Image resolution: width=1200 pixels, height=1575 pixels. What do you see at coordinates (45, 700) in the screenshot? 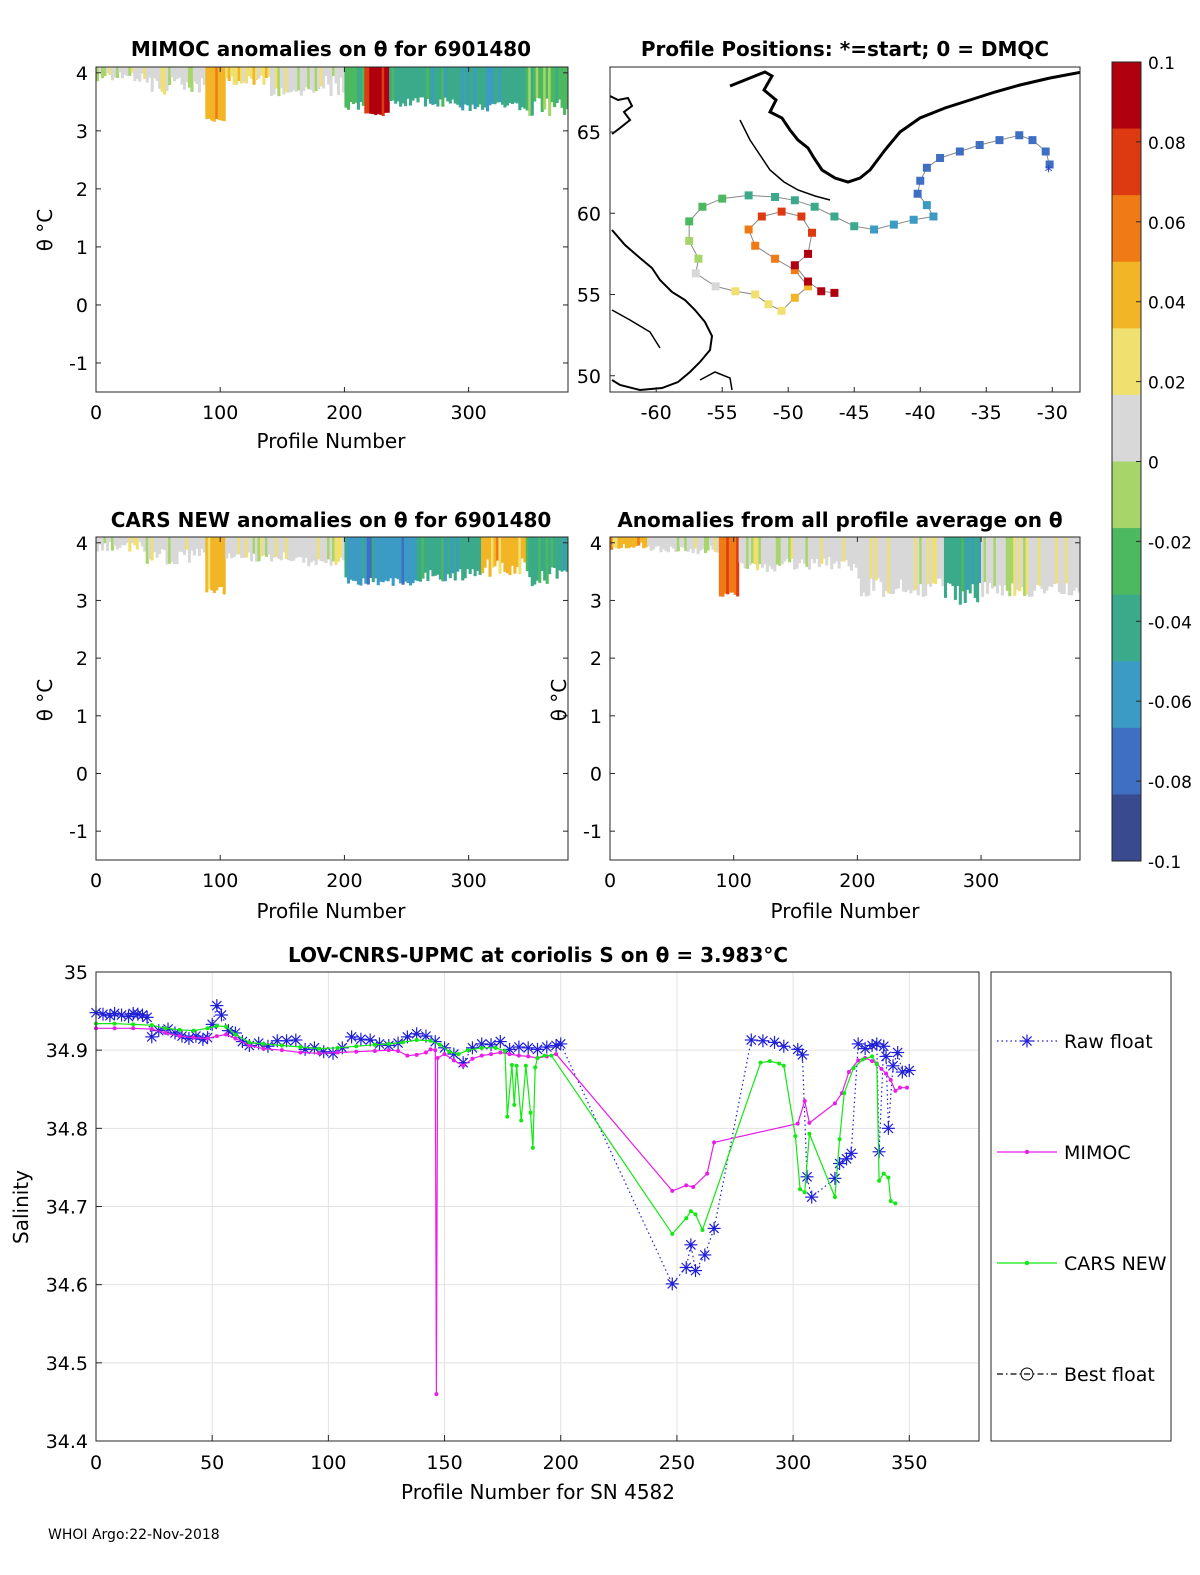
I see `cars-ylabel: θ °C` at bounding box center [45, 700].